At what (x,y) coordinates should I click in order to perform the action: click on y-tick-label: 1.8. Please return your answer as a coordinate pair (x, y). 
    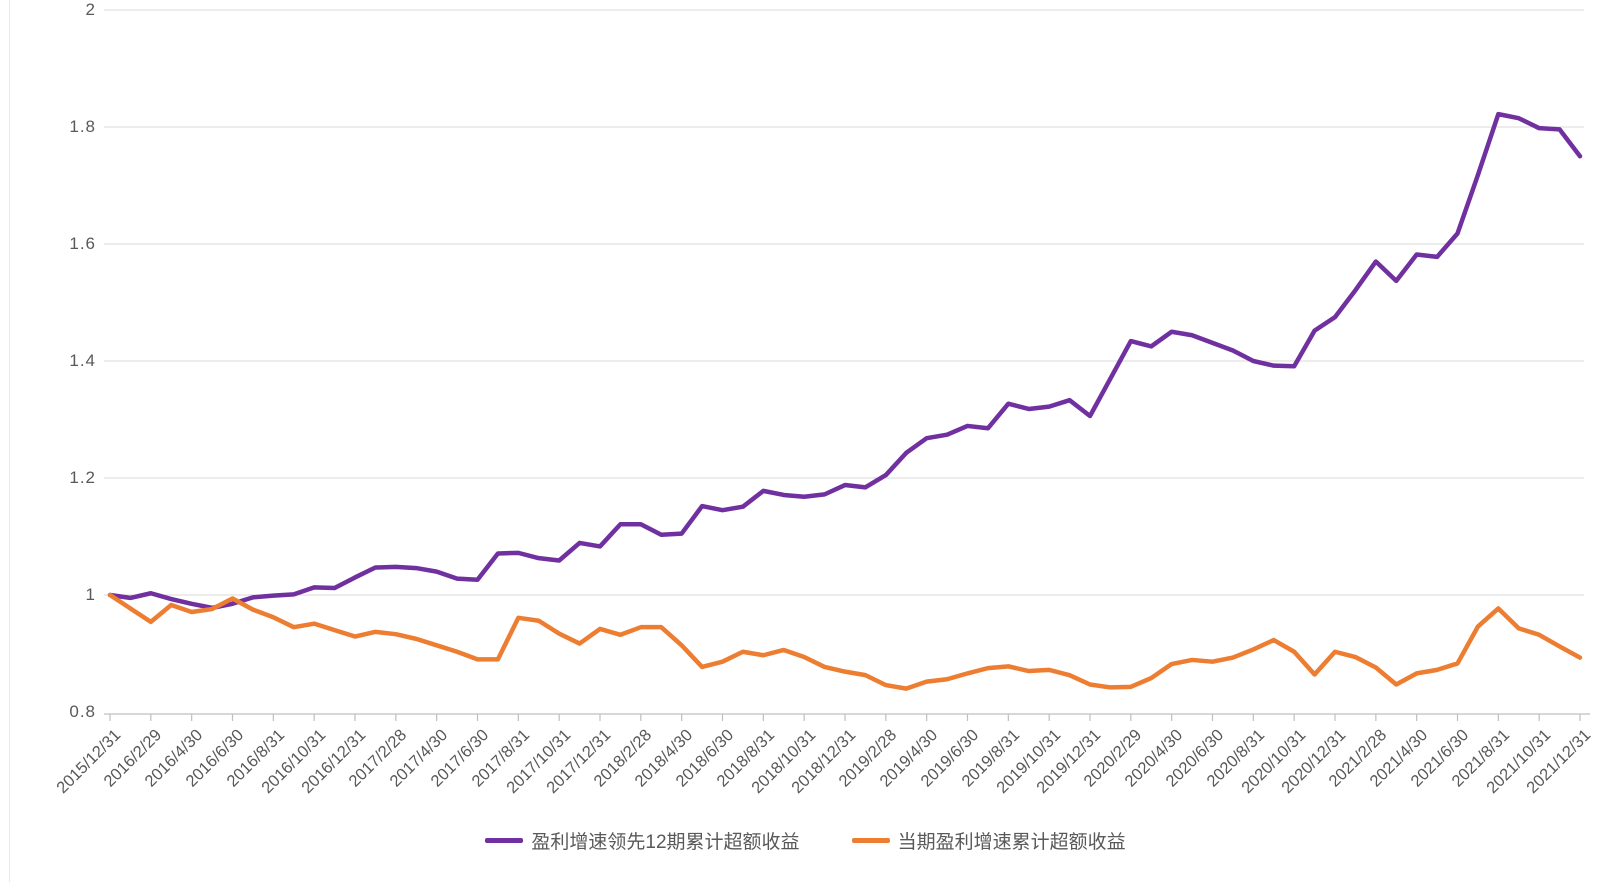
    Looking at the image, I should click on (82, 126).